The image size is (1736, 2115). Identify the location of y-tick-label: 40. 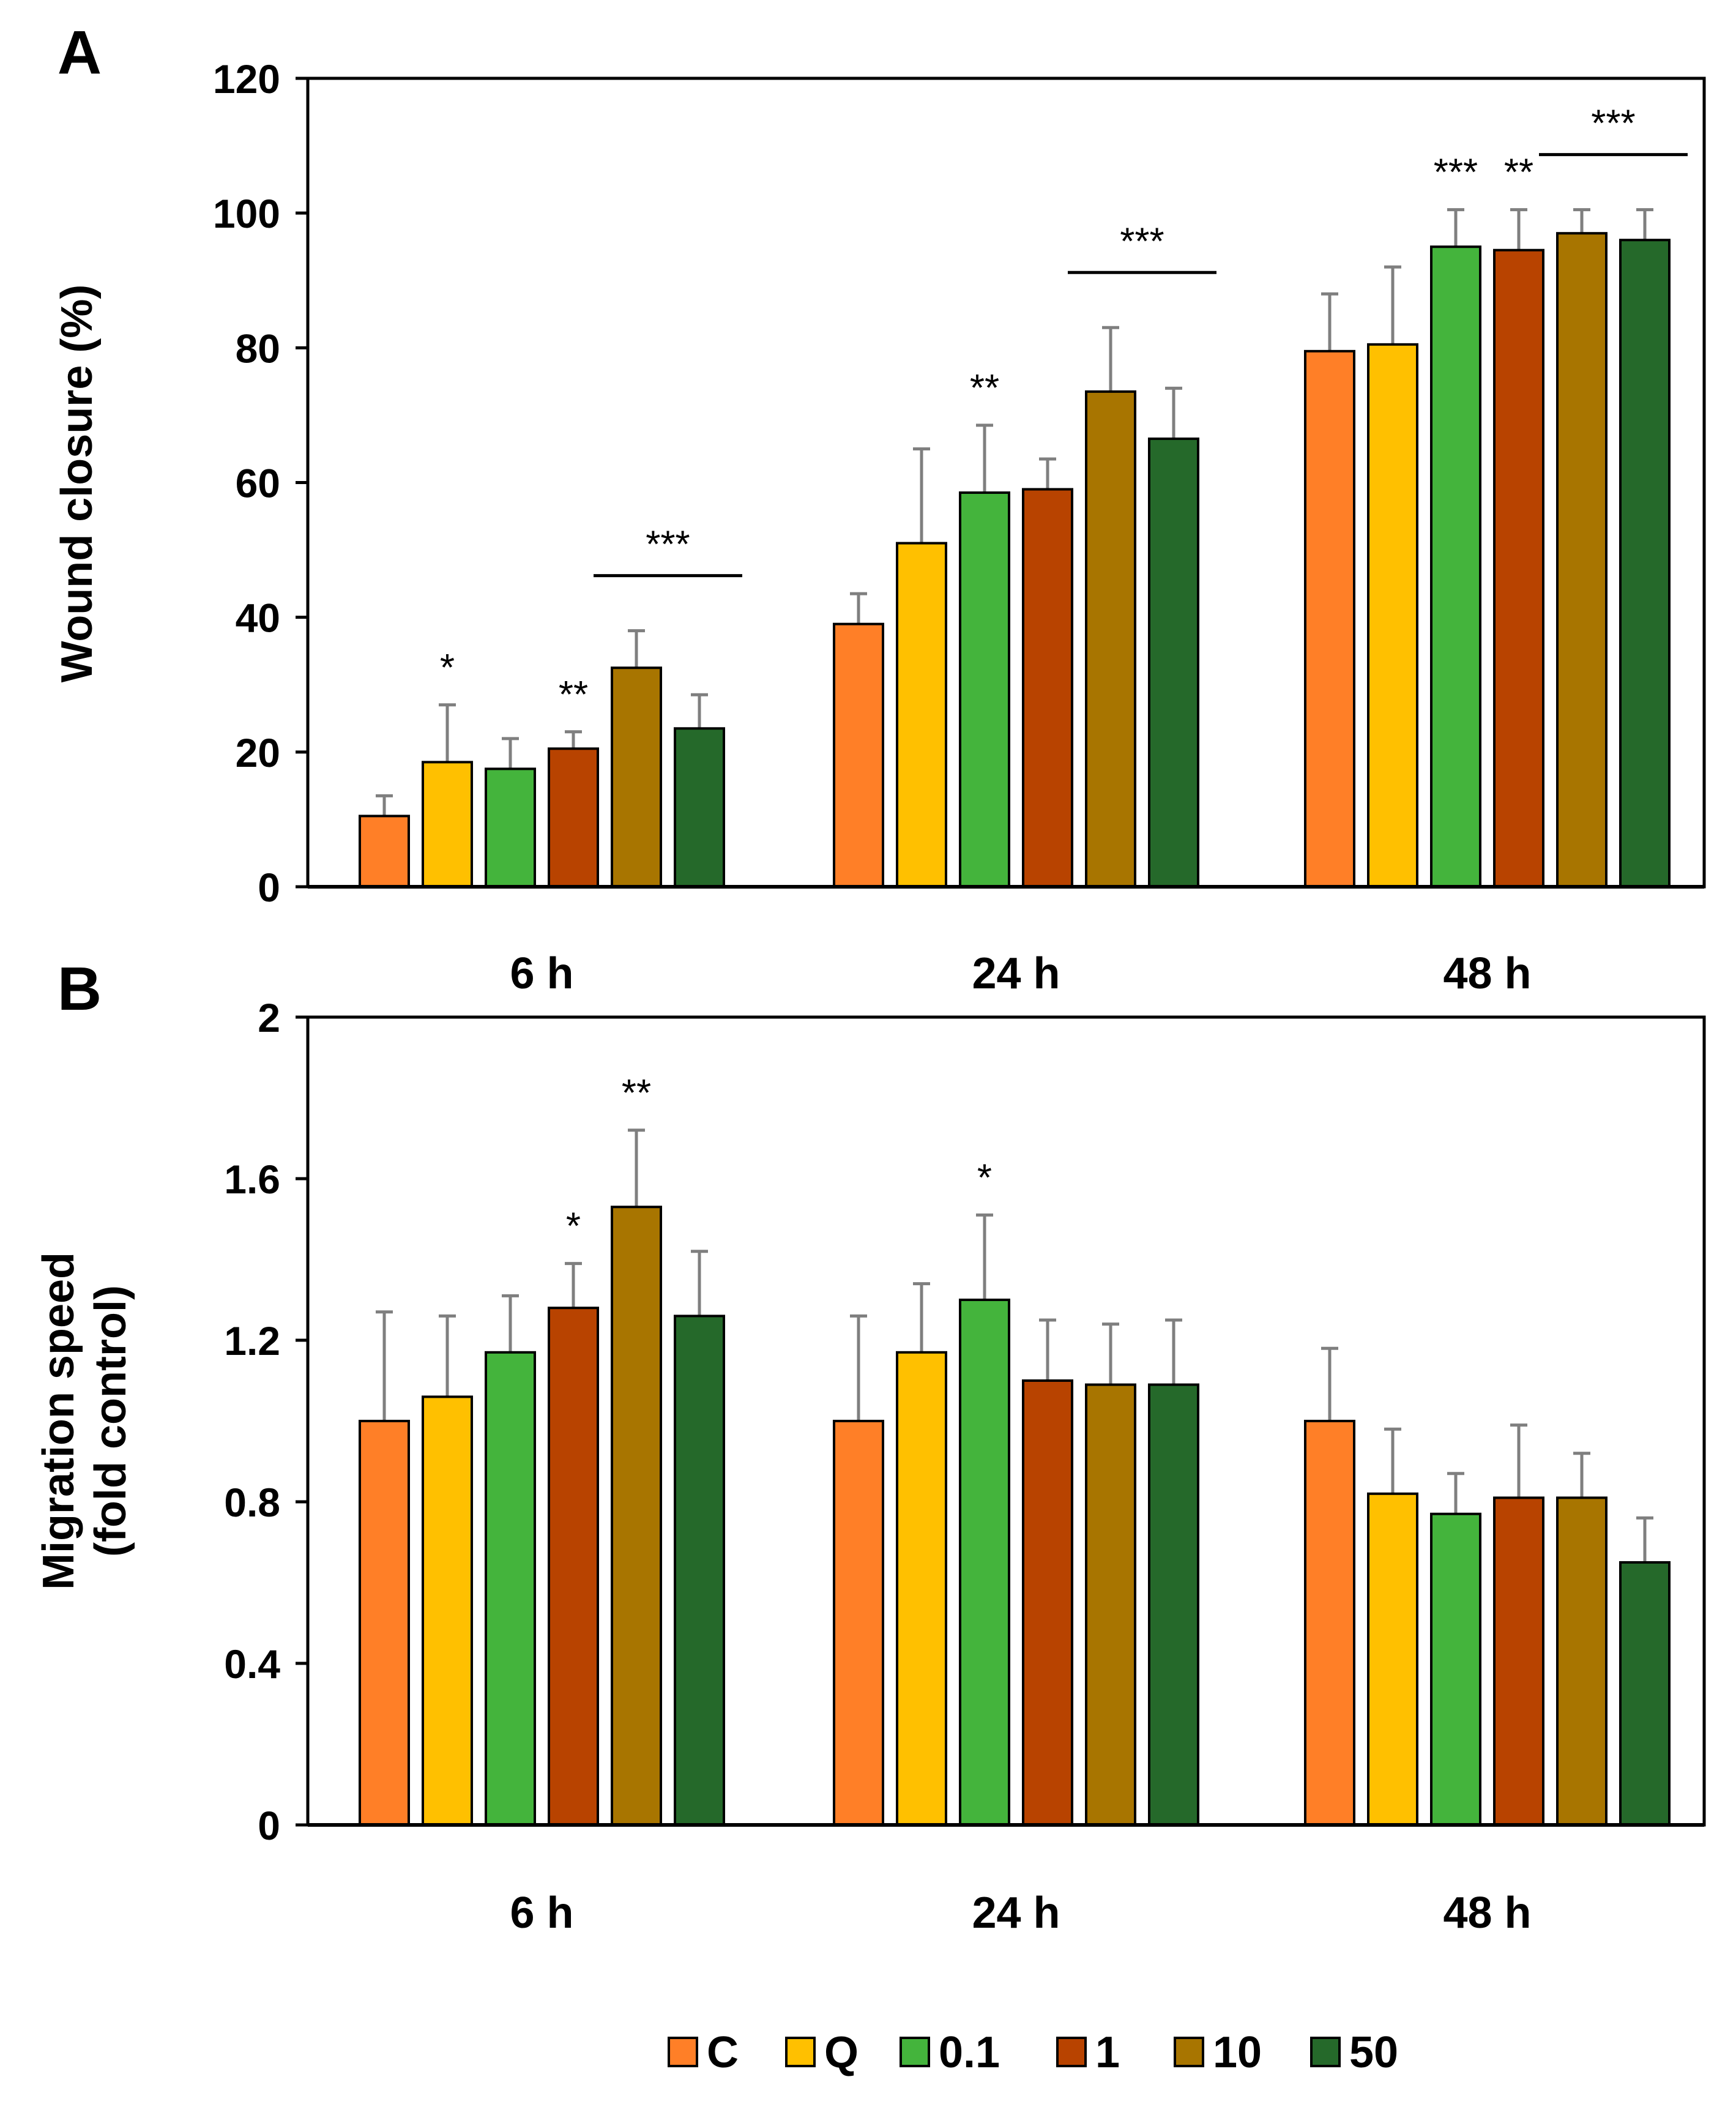
(258, 618).